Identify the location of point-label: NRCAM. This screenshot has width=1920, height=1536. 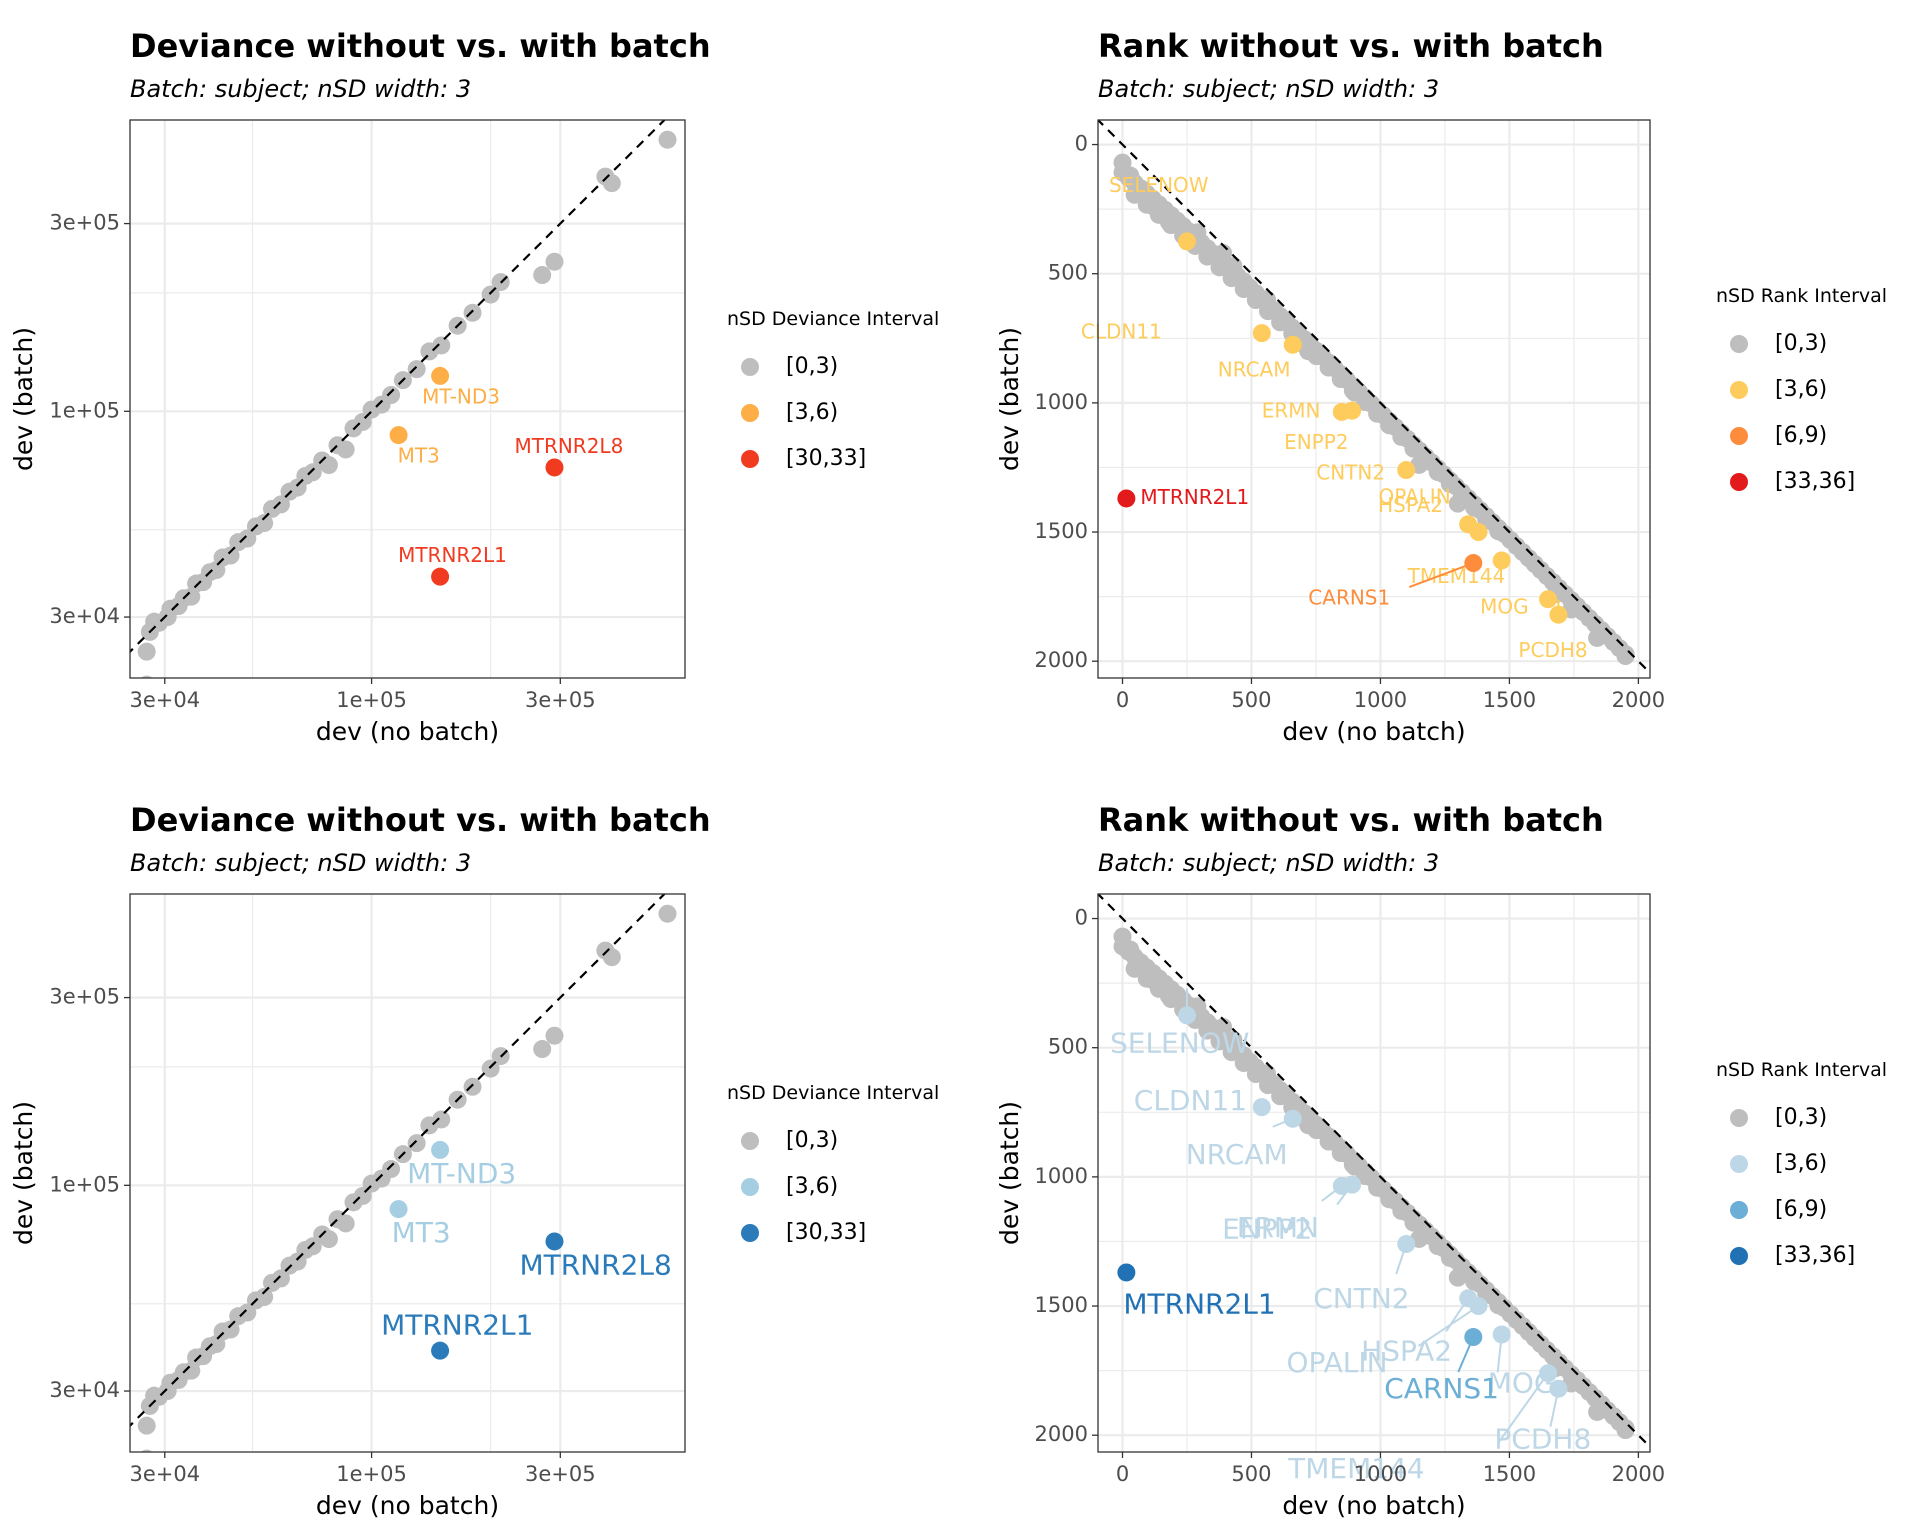
(1237, 1154).